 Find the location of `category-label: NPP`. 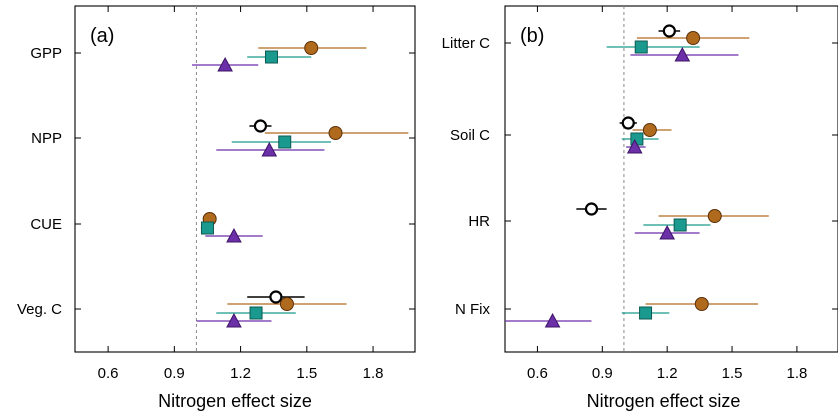

category-label: NPP is located at coordinates (46, 138).